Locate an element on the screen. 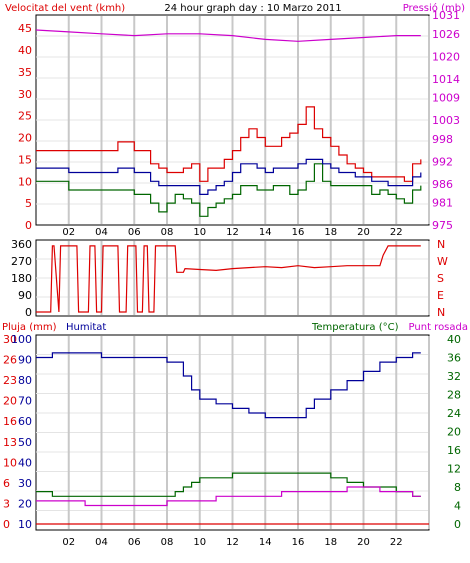  compass-label: E is located at coordinates (440, 295).